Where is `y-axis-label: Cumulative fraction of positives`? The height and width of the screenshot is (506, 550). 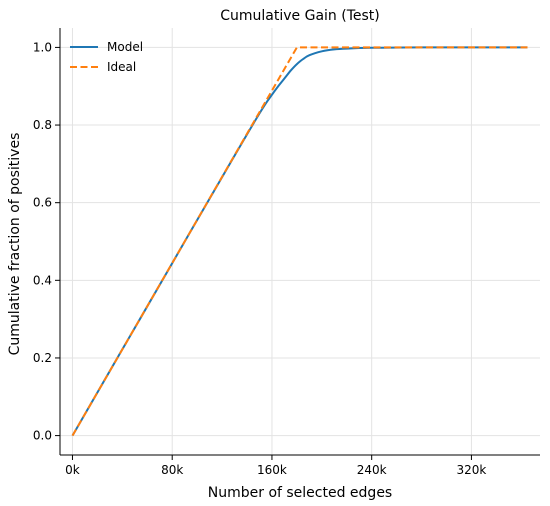
y-axis-label: Cumulative fraction of positives is located at coordinates (15, 244).